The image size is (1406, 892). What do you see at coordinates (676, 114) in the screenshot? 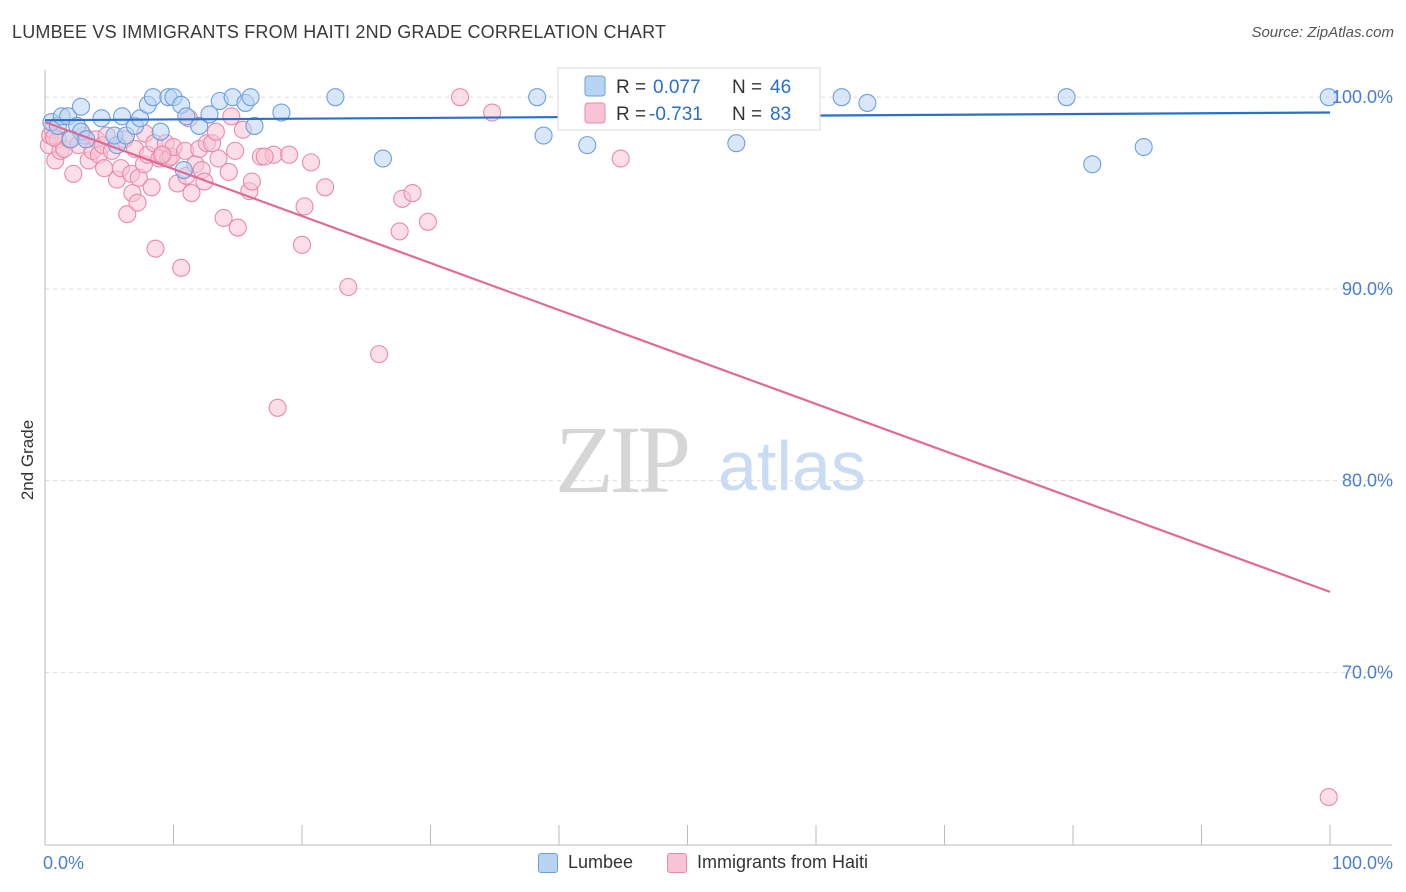
I see `stats-r-value-pink: -0.731` at bounding box center [676, 114].